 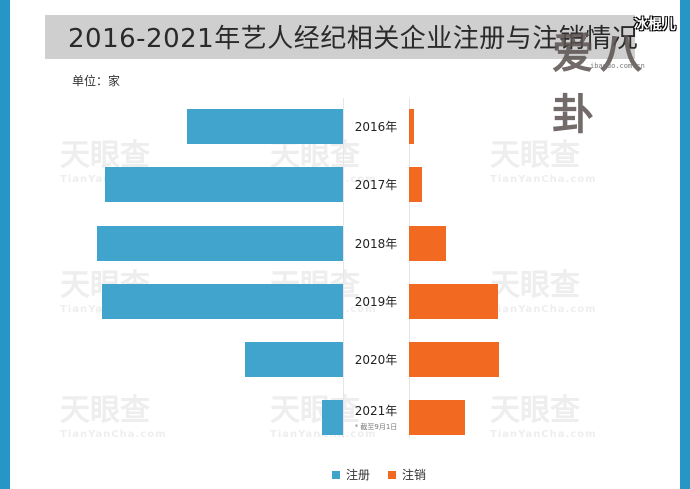 I want to click on category-label: 2016年, so click(x=376, y=127).